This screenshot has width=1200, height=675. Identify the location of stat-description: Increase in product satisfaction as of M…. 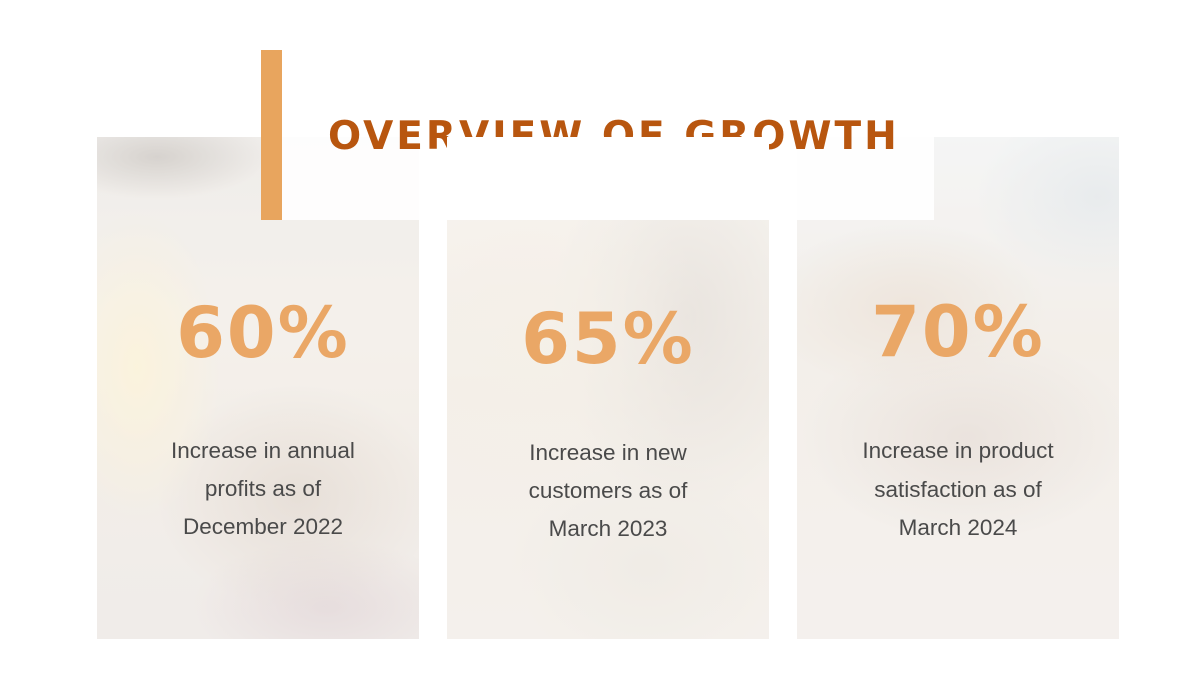
(958, 489).